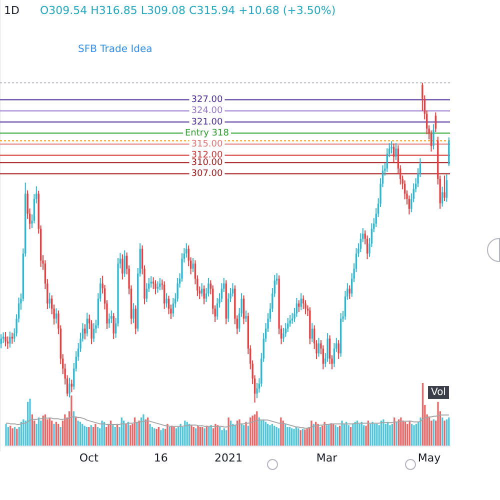  I want to click on chart-title: 1D, so click(12, 10).